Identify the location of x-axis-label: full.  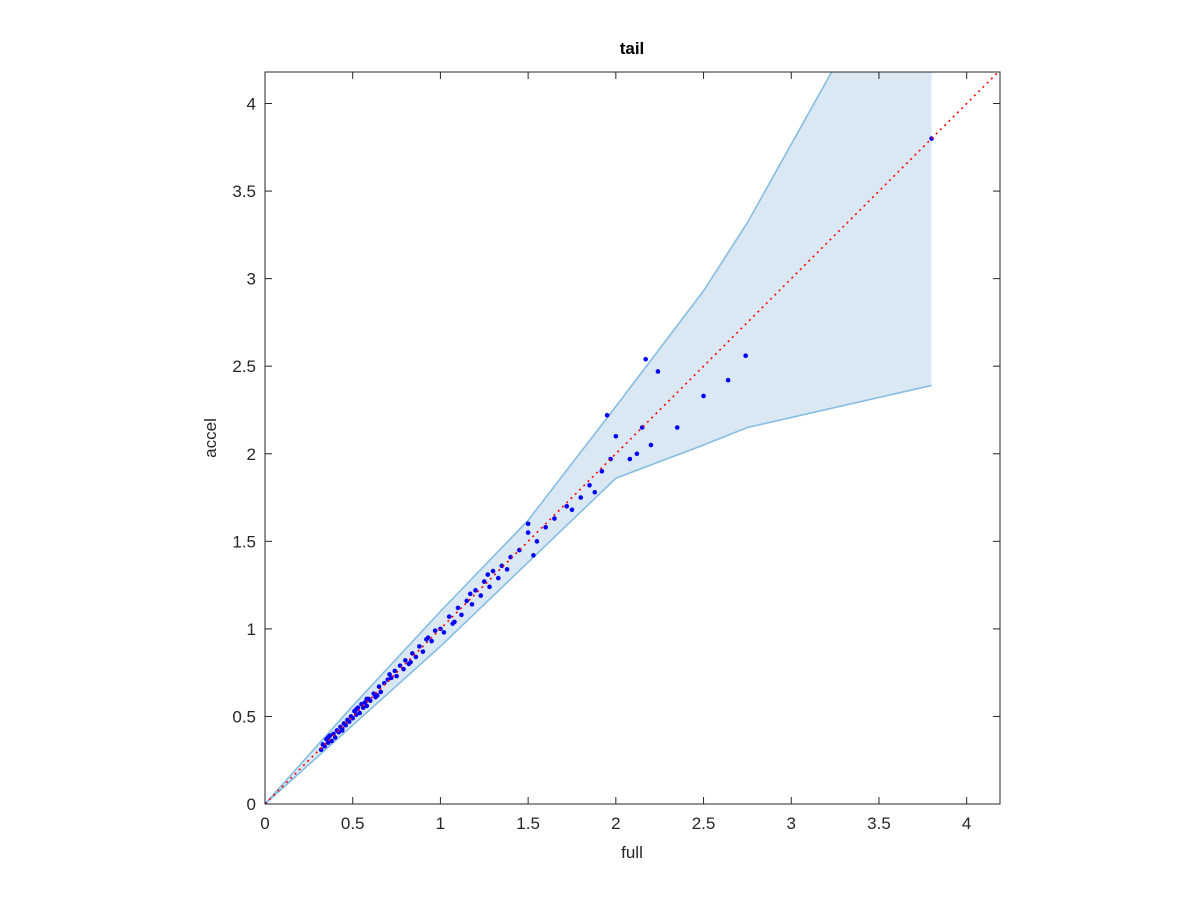
(632, 852).